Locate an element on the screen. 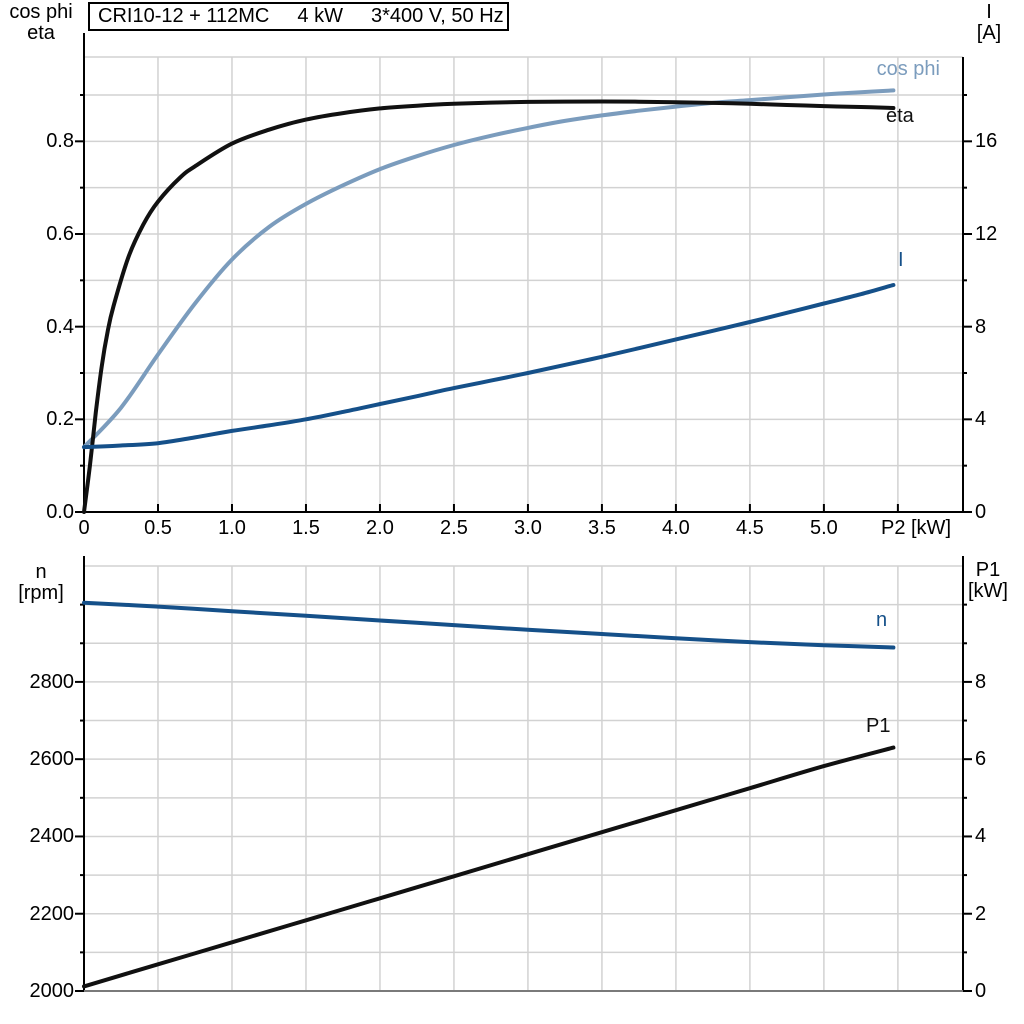  tick-label: 2800 is located at coordinates (52, 681).